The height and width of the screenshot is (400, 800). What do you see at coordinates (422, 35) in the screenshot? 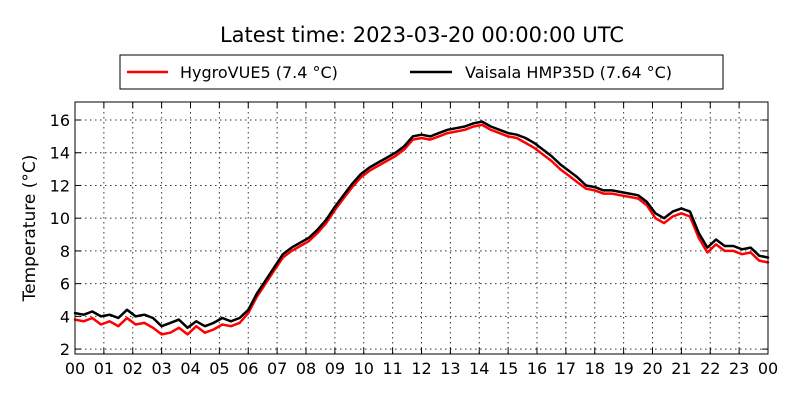
I see `chart-title: Latest time: 2023-03-20 00:00:00 UTC` at bounding box center [422, 35].